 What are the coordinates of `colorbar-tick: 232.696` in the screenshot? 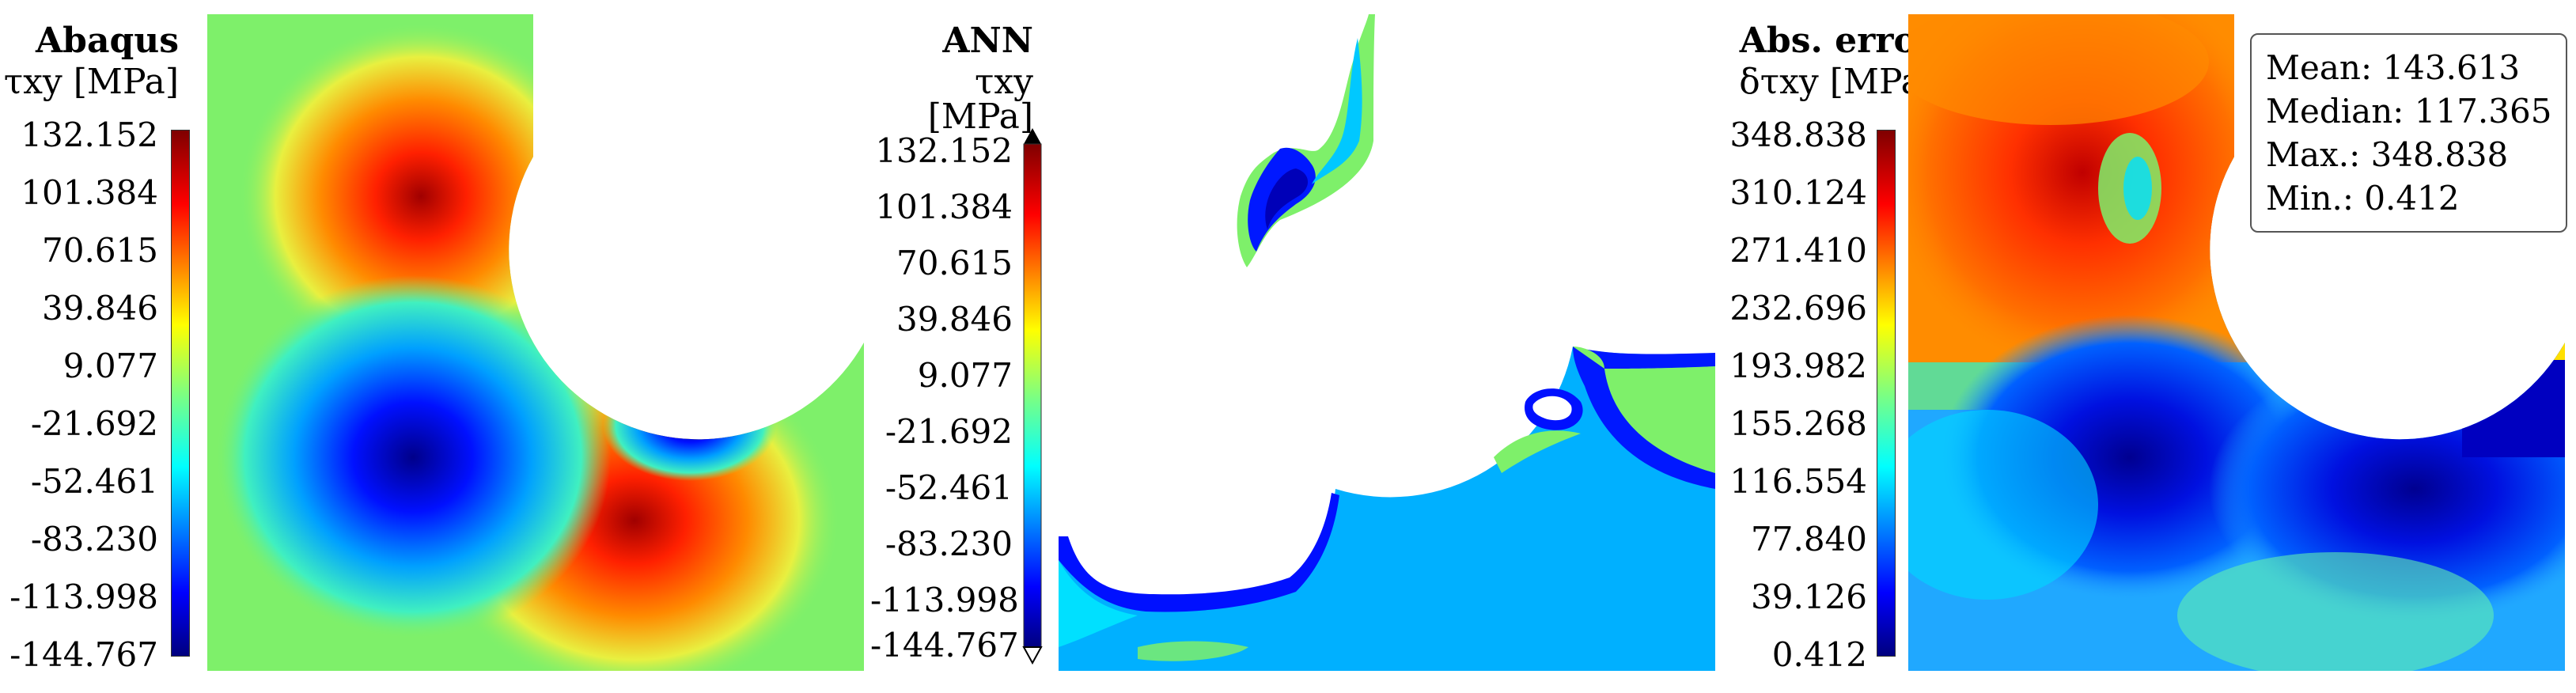 It's located at (1798, 309).